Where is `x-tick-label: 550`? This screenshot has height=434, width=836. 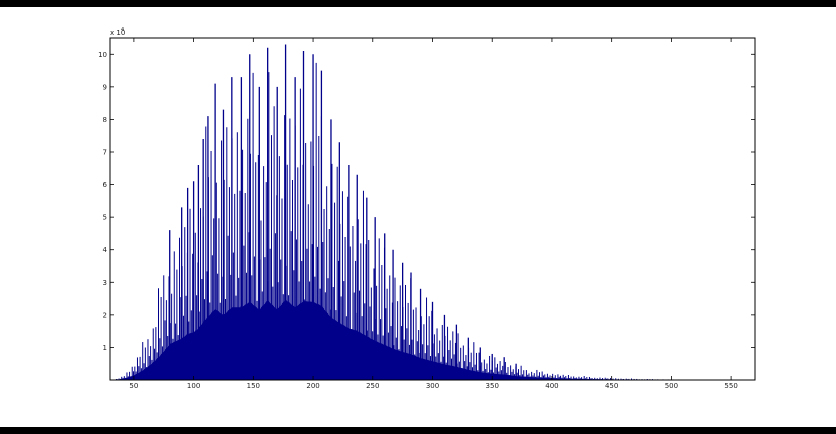 x-tick-label: 550 is located at coordinates (730, 386).